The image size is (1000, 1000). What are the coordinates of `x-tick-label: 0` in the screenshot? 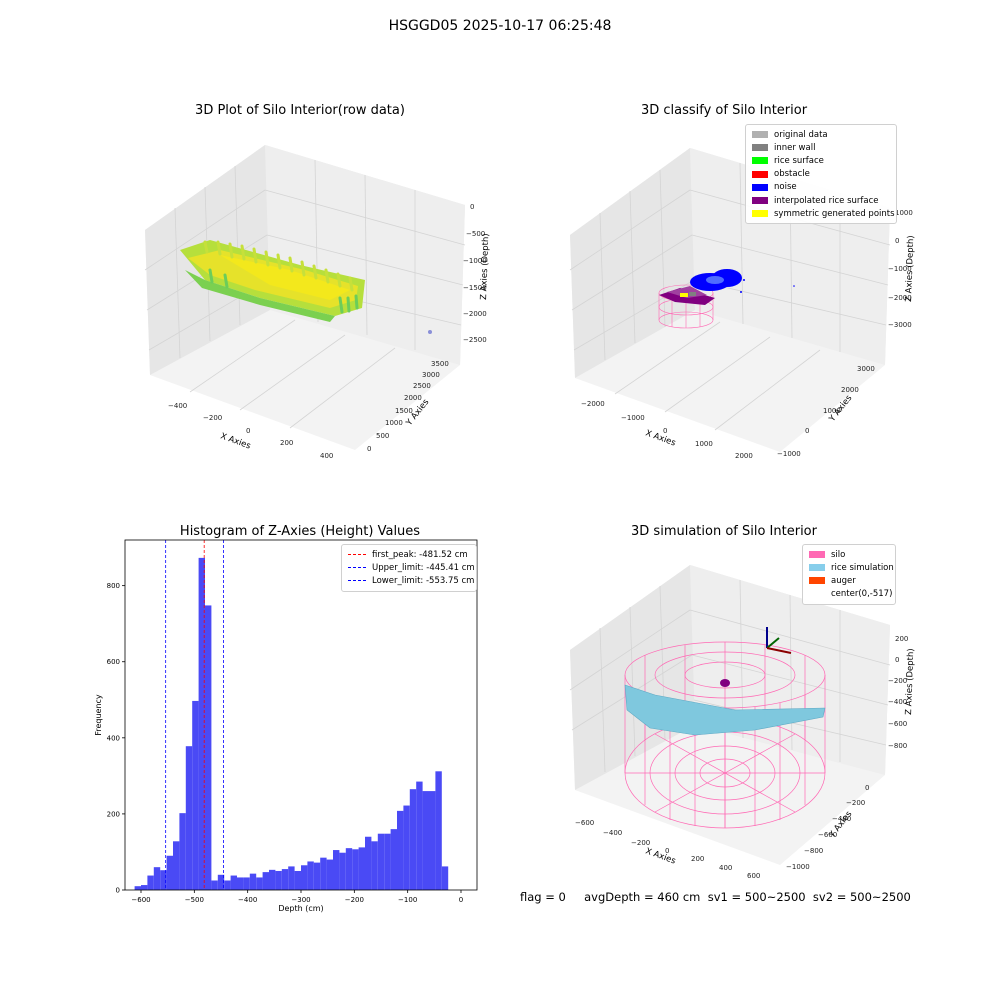 It's located at (461, 900).